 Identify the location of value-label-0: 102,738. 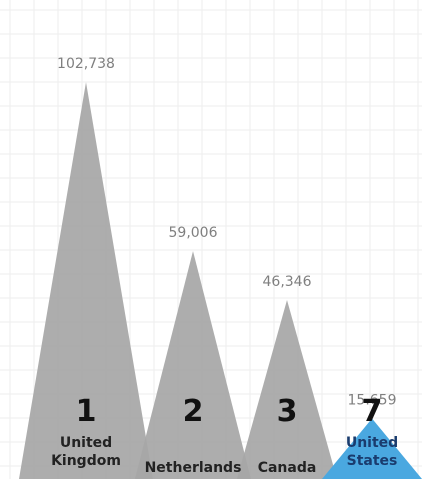
(86, 64).